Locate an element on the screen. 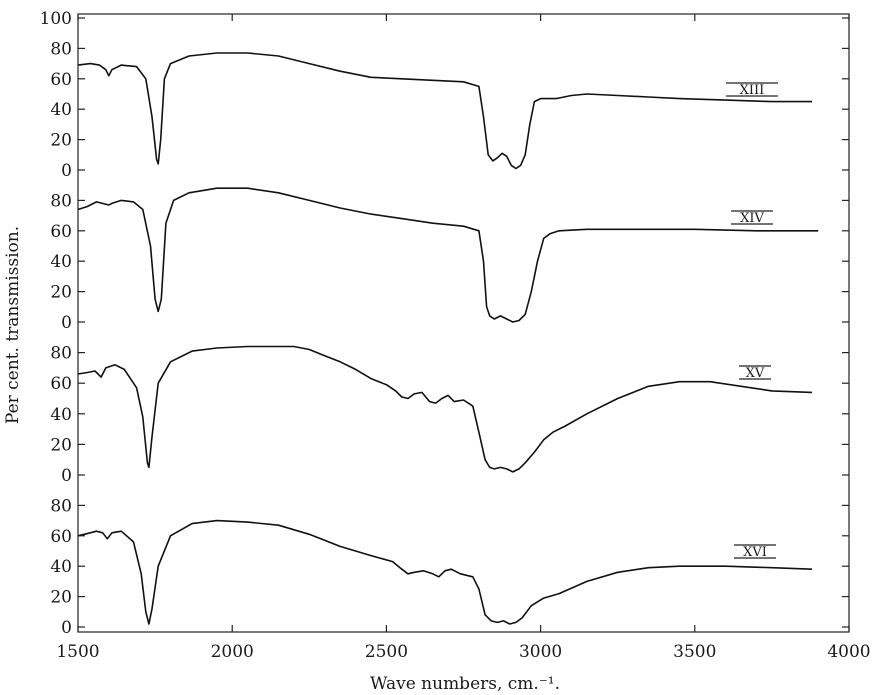 This screenshot has height=695, width=876. spectrum-line-xiii is located at coordinates (444, 111).